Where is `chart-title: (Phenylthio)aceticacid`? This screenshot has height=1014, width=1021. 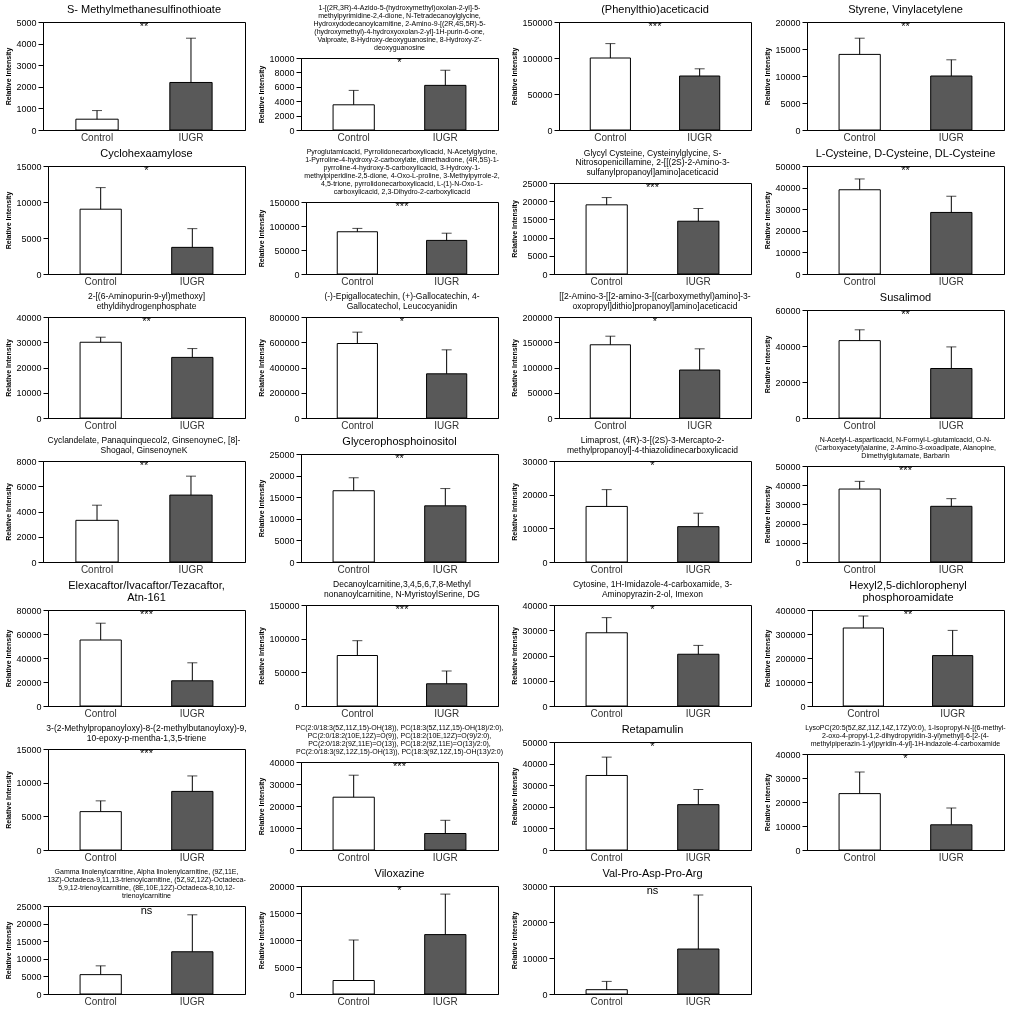
chart-title: (Phenylthio)aceticacid is located at coordinates (655, 9).